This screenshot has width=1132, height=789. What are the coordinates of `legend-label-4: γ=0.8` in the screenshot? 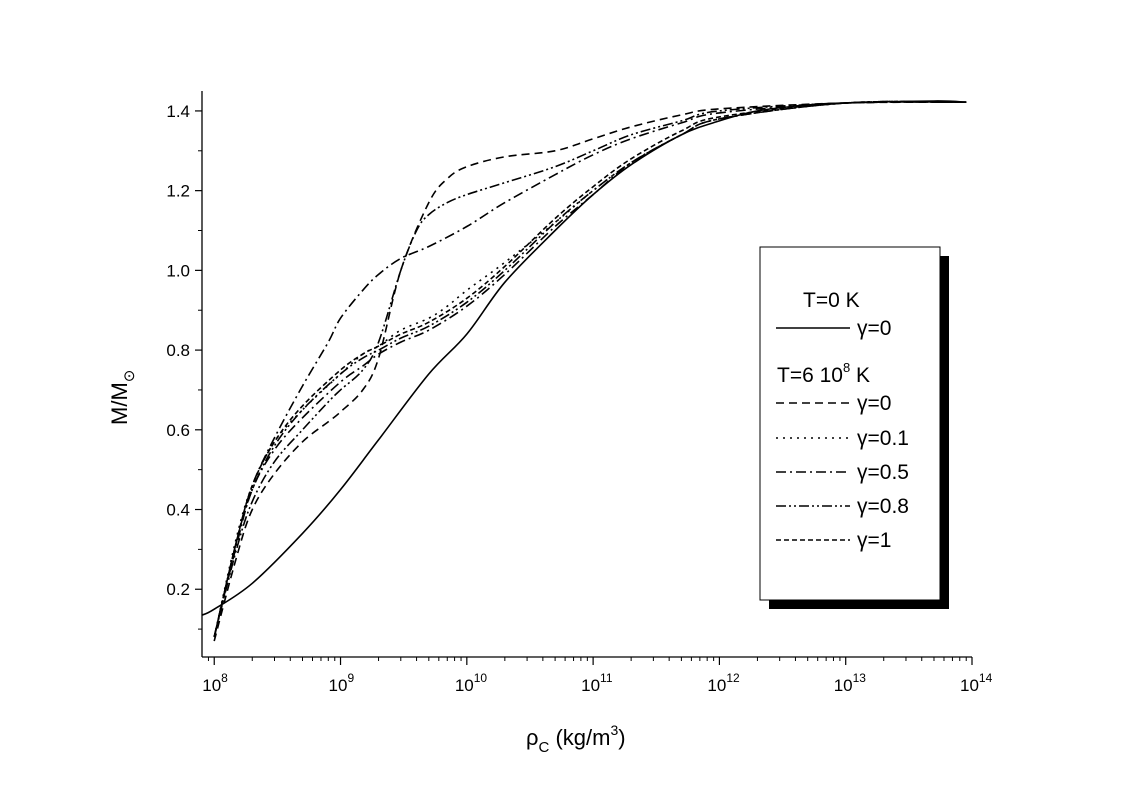 It's located at (883, 506).